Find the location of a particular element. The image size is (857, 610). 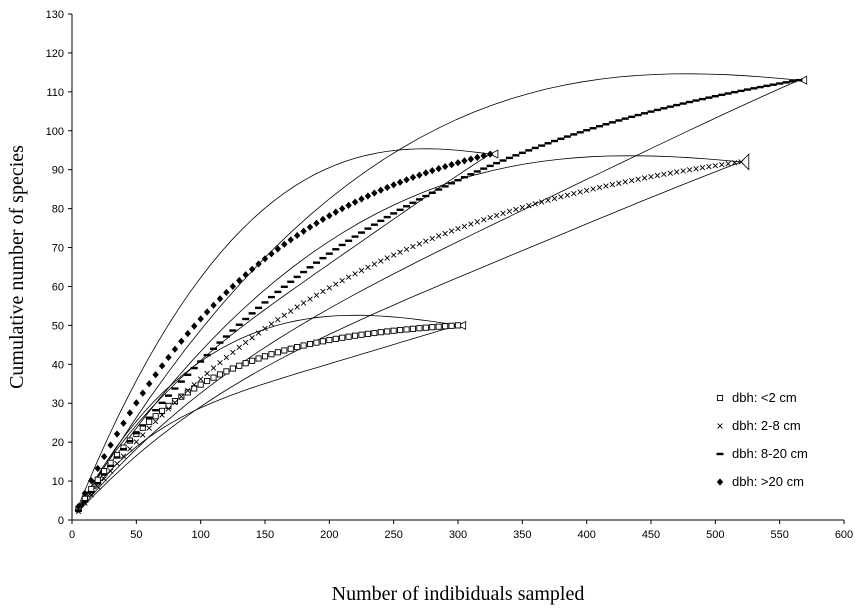

legend-label: dbh: <2 cm is located at coordinates (764, 397).